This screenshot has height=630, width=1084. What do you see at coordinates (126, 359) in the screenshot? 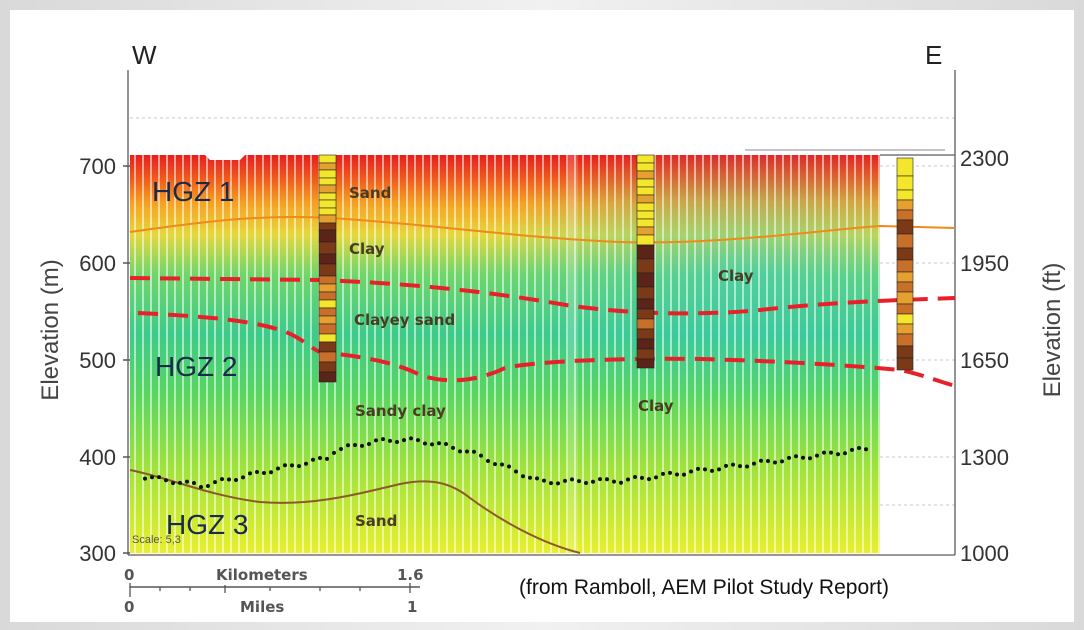
I see `left-ticks` at bounding box center [126, 359].